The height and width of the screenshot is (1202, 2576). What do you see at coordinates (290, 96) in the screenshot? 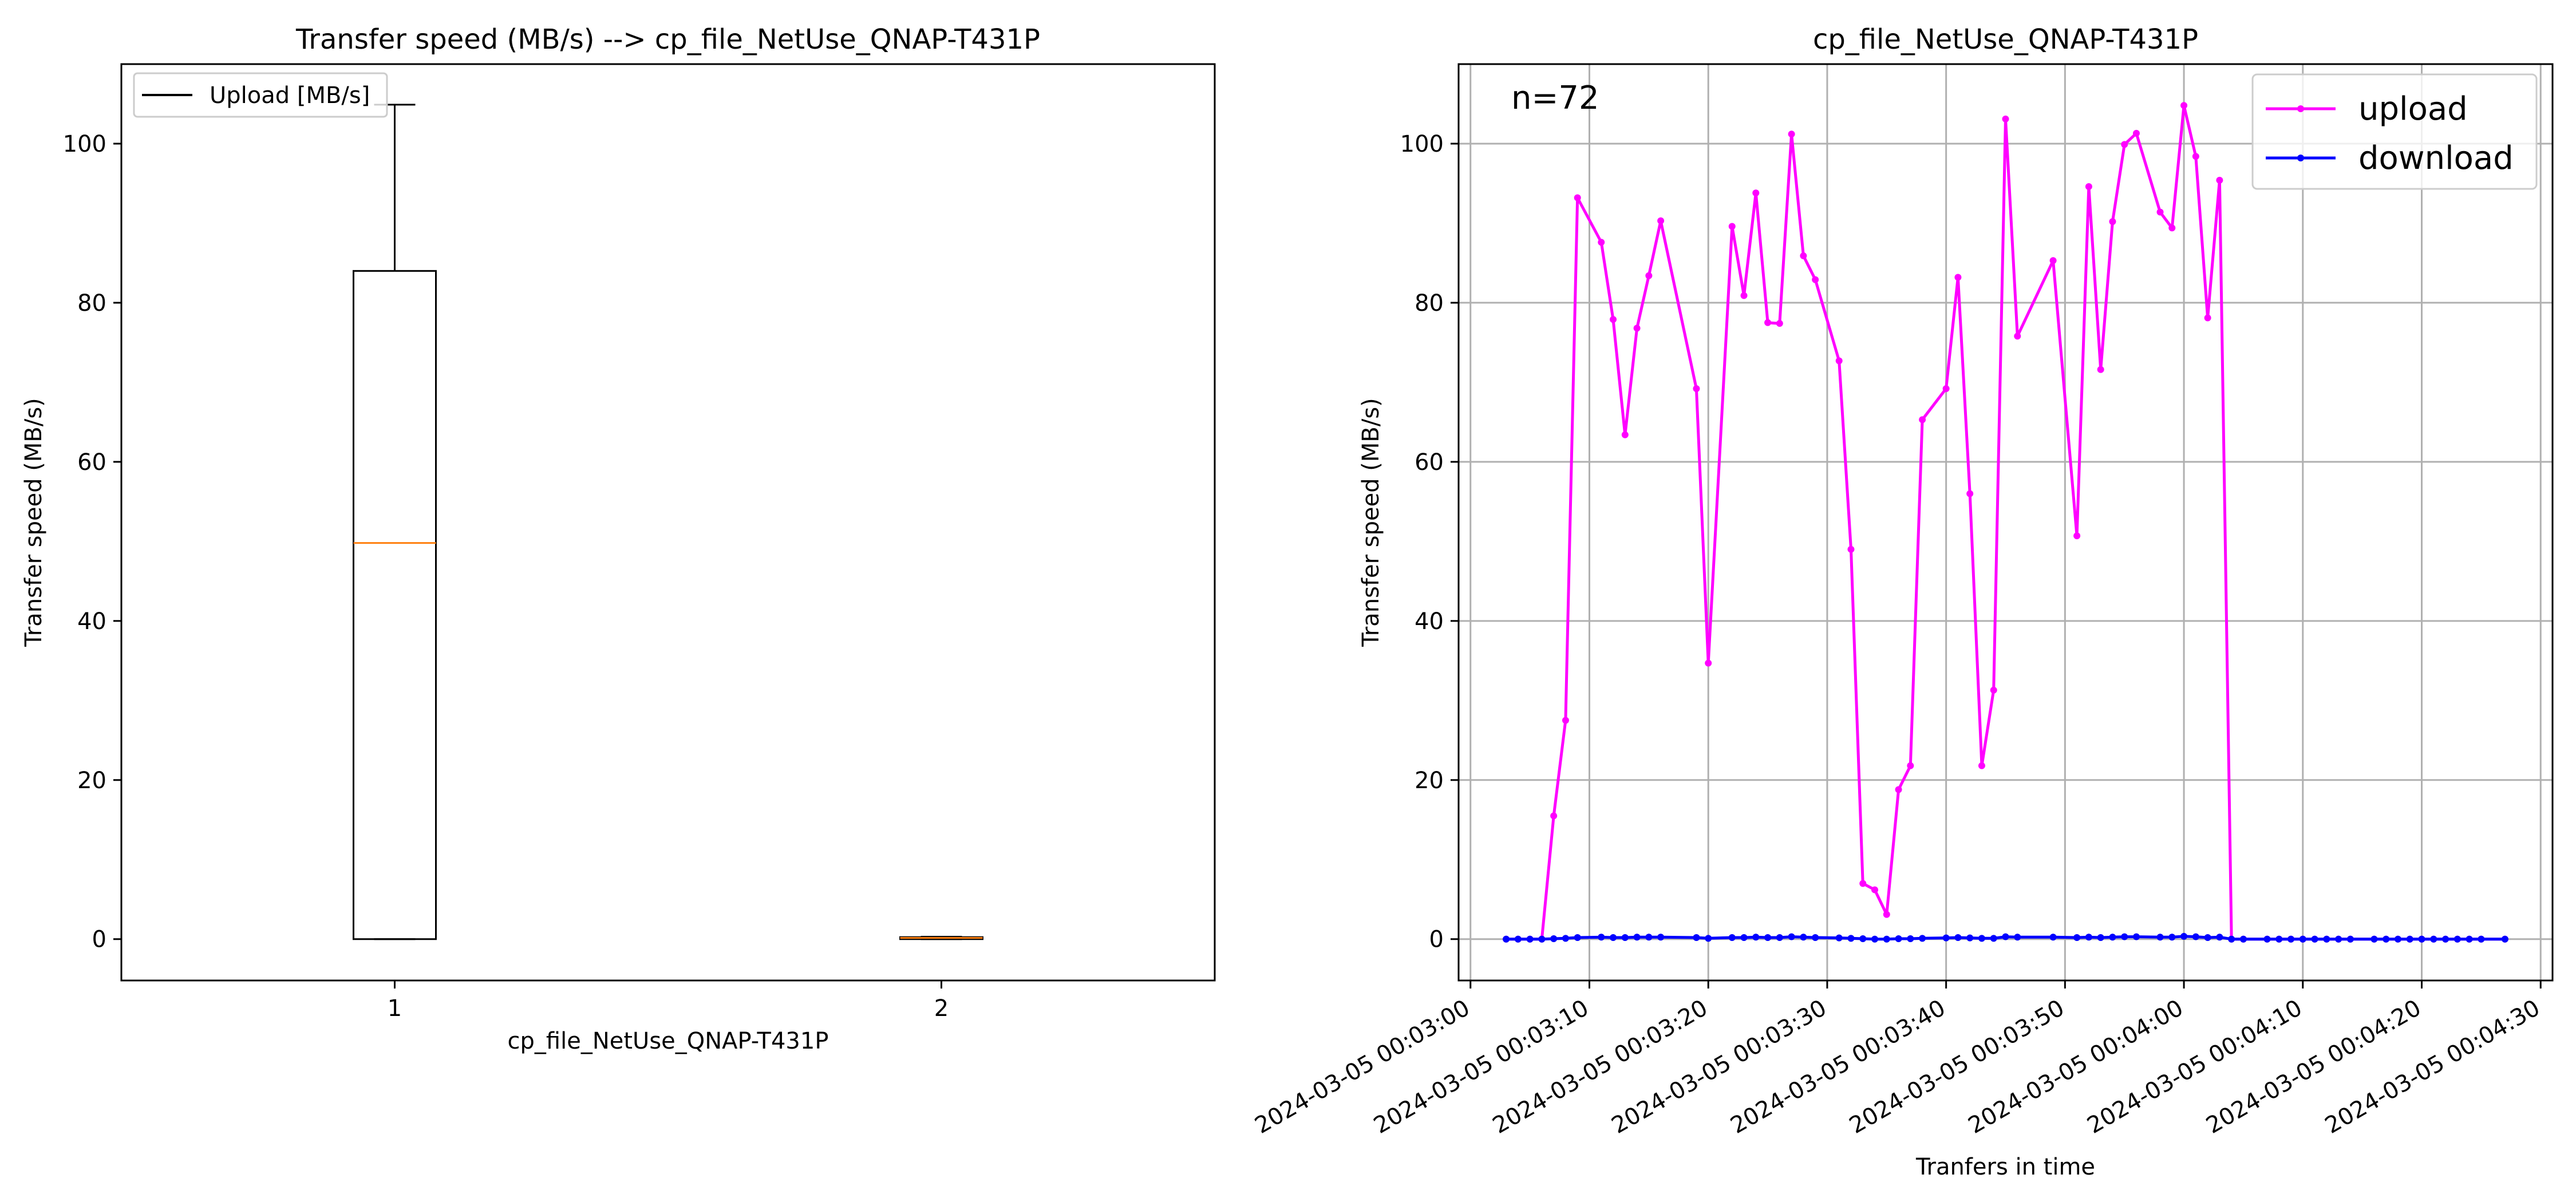
I see `boxplot-legend-label: Upload [MB/s]` at bounding box center [290, 96].